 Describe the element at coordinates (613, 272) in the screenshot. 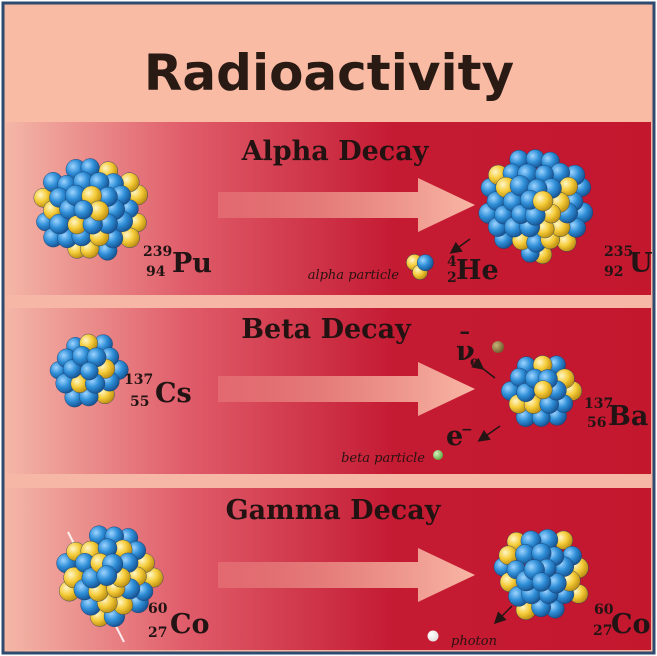

I see `u-atomic-number: 92` at that location.